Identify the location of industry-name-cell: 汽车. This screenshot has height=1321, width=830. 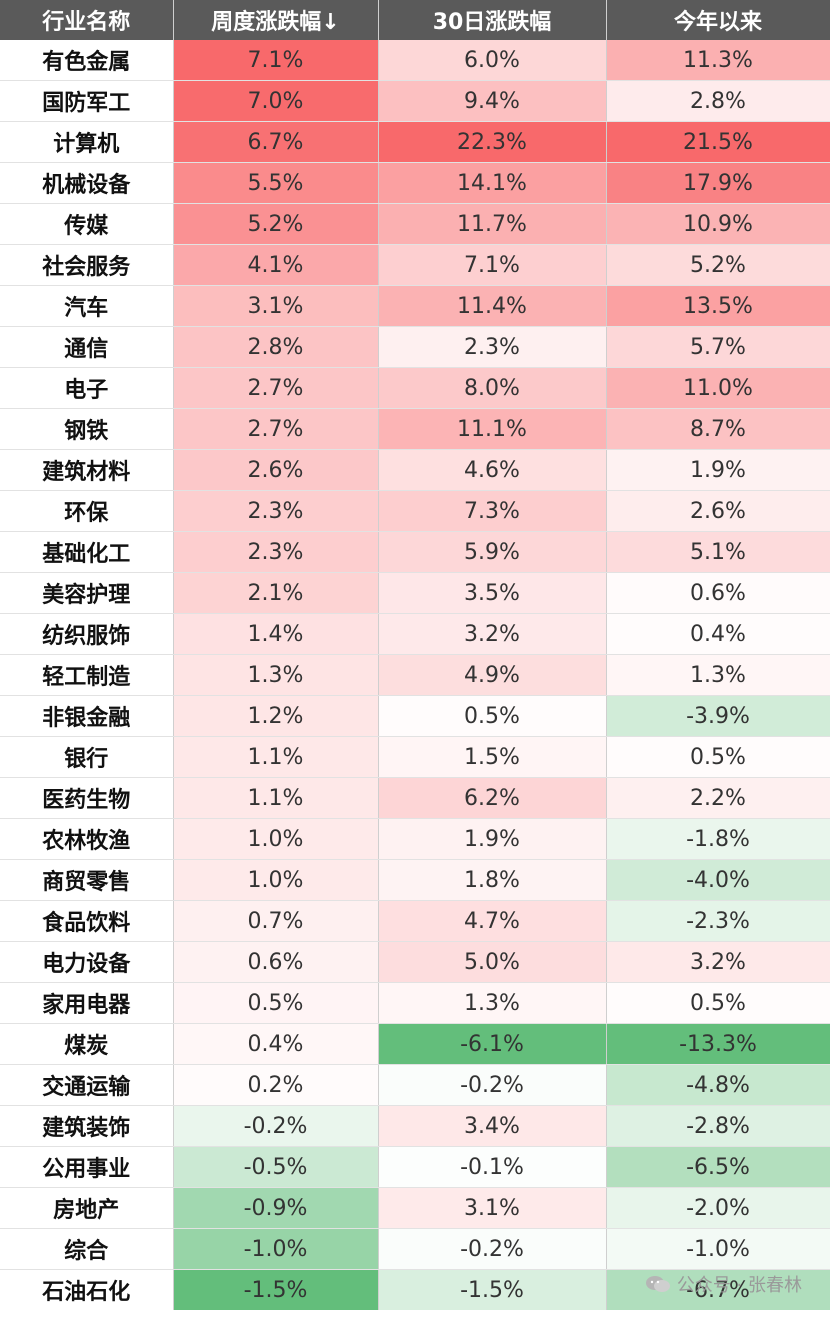
(87, 306).